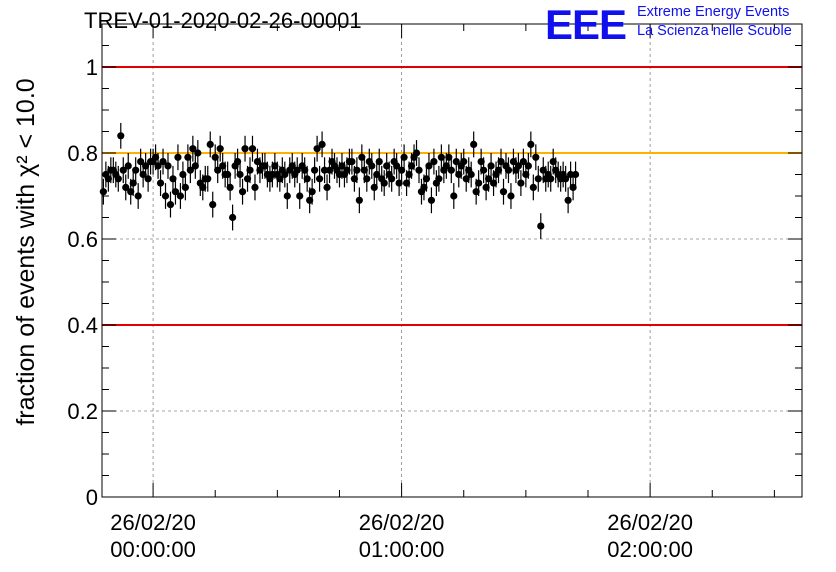  I want to click on data-points, so click(339, 180).